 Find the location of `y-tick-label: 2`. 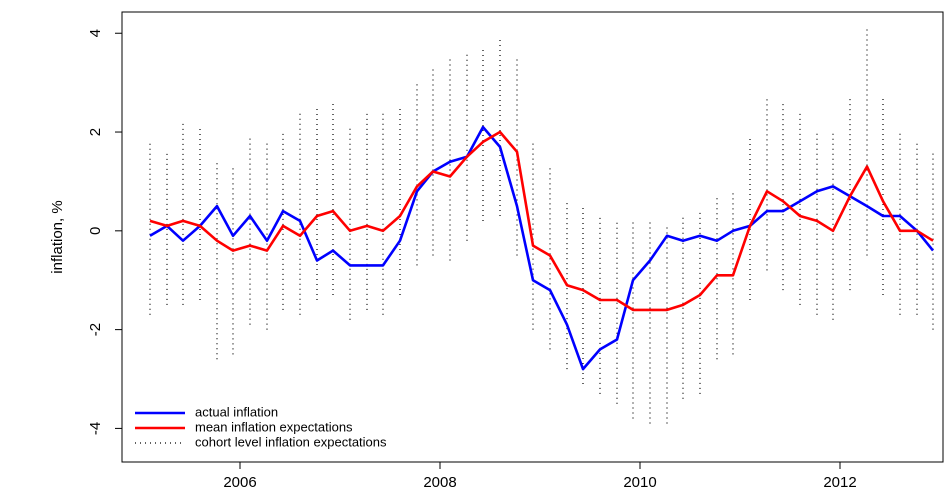

y-tick-label: 2 is located at coordinates (95, 132).